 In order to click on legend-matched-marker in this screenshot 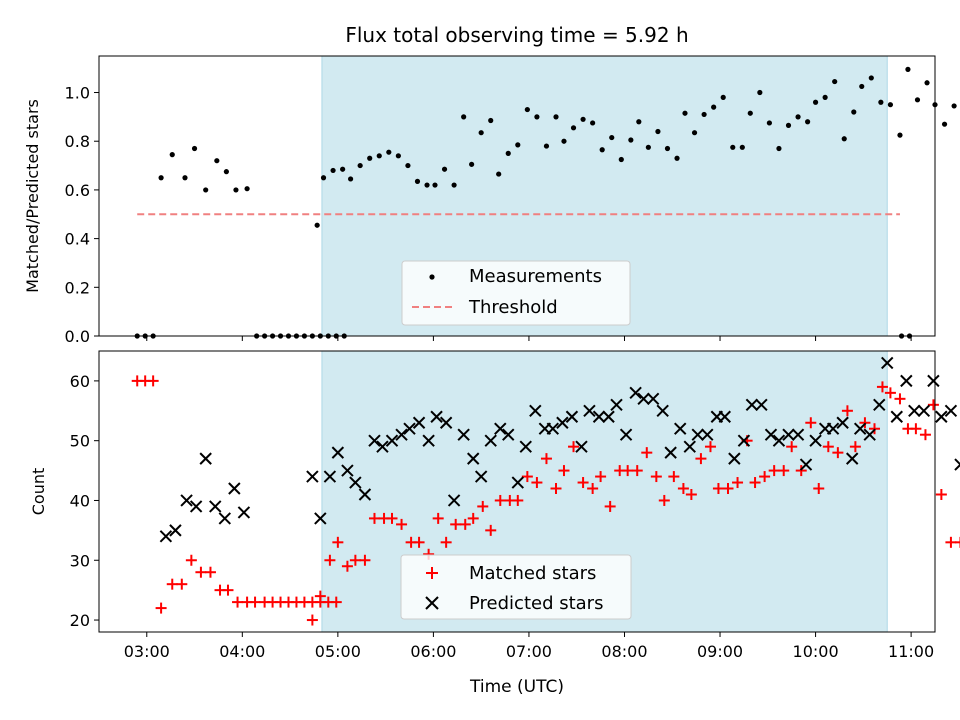, I will do `click(432, 573)`.